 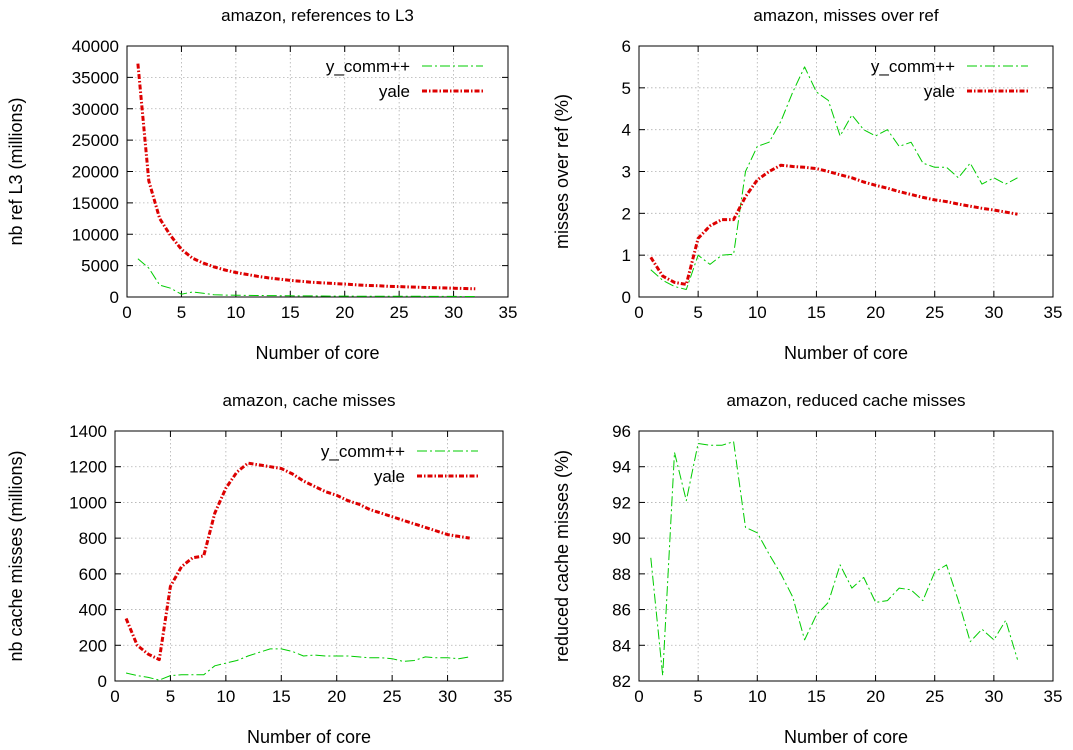 What do you see at coordinates (93, 645) in the screenshot?
I see `y-tick-label: 200` at bounding box center [93, 645].